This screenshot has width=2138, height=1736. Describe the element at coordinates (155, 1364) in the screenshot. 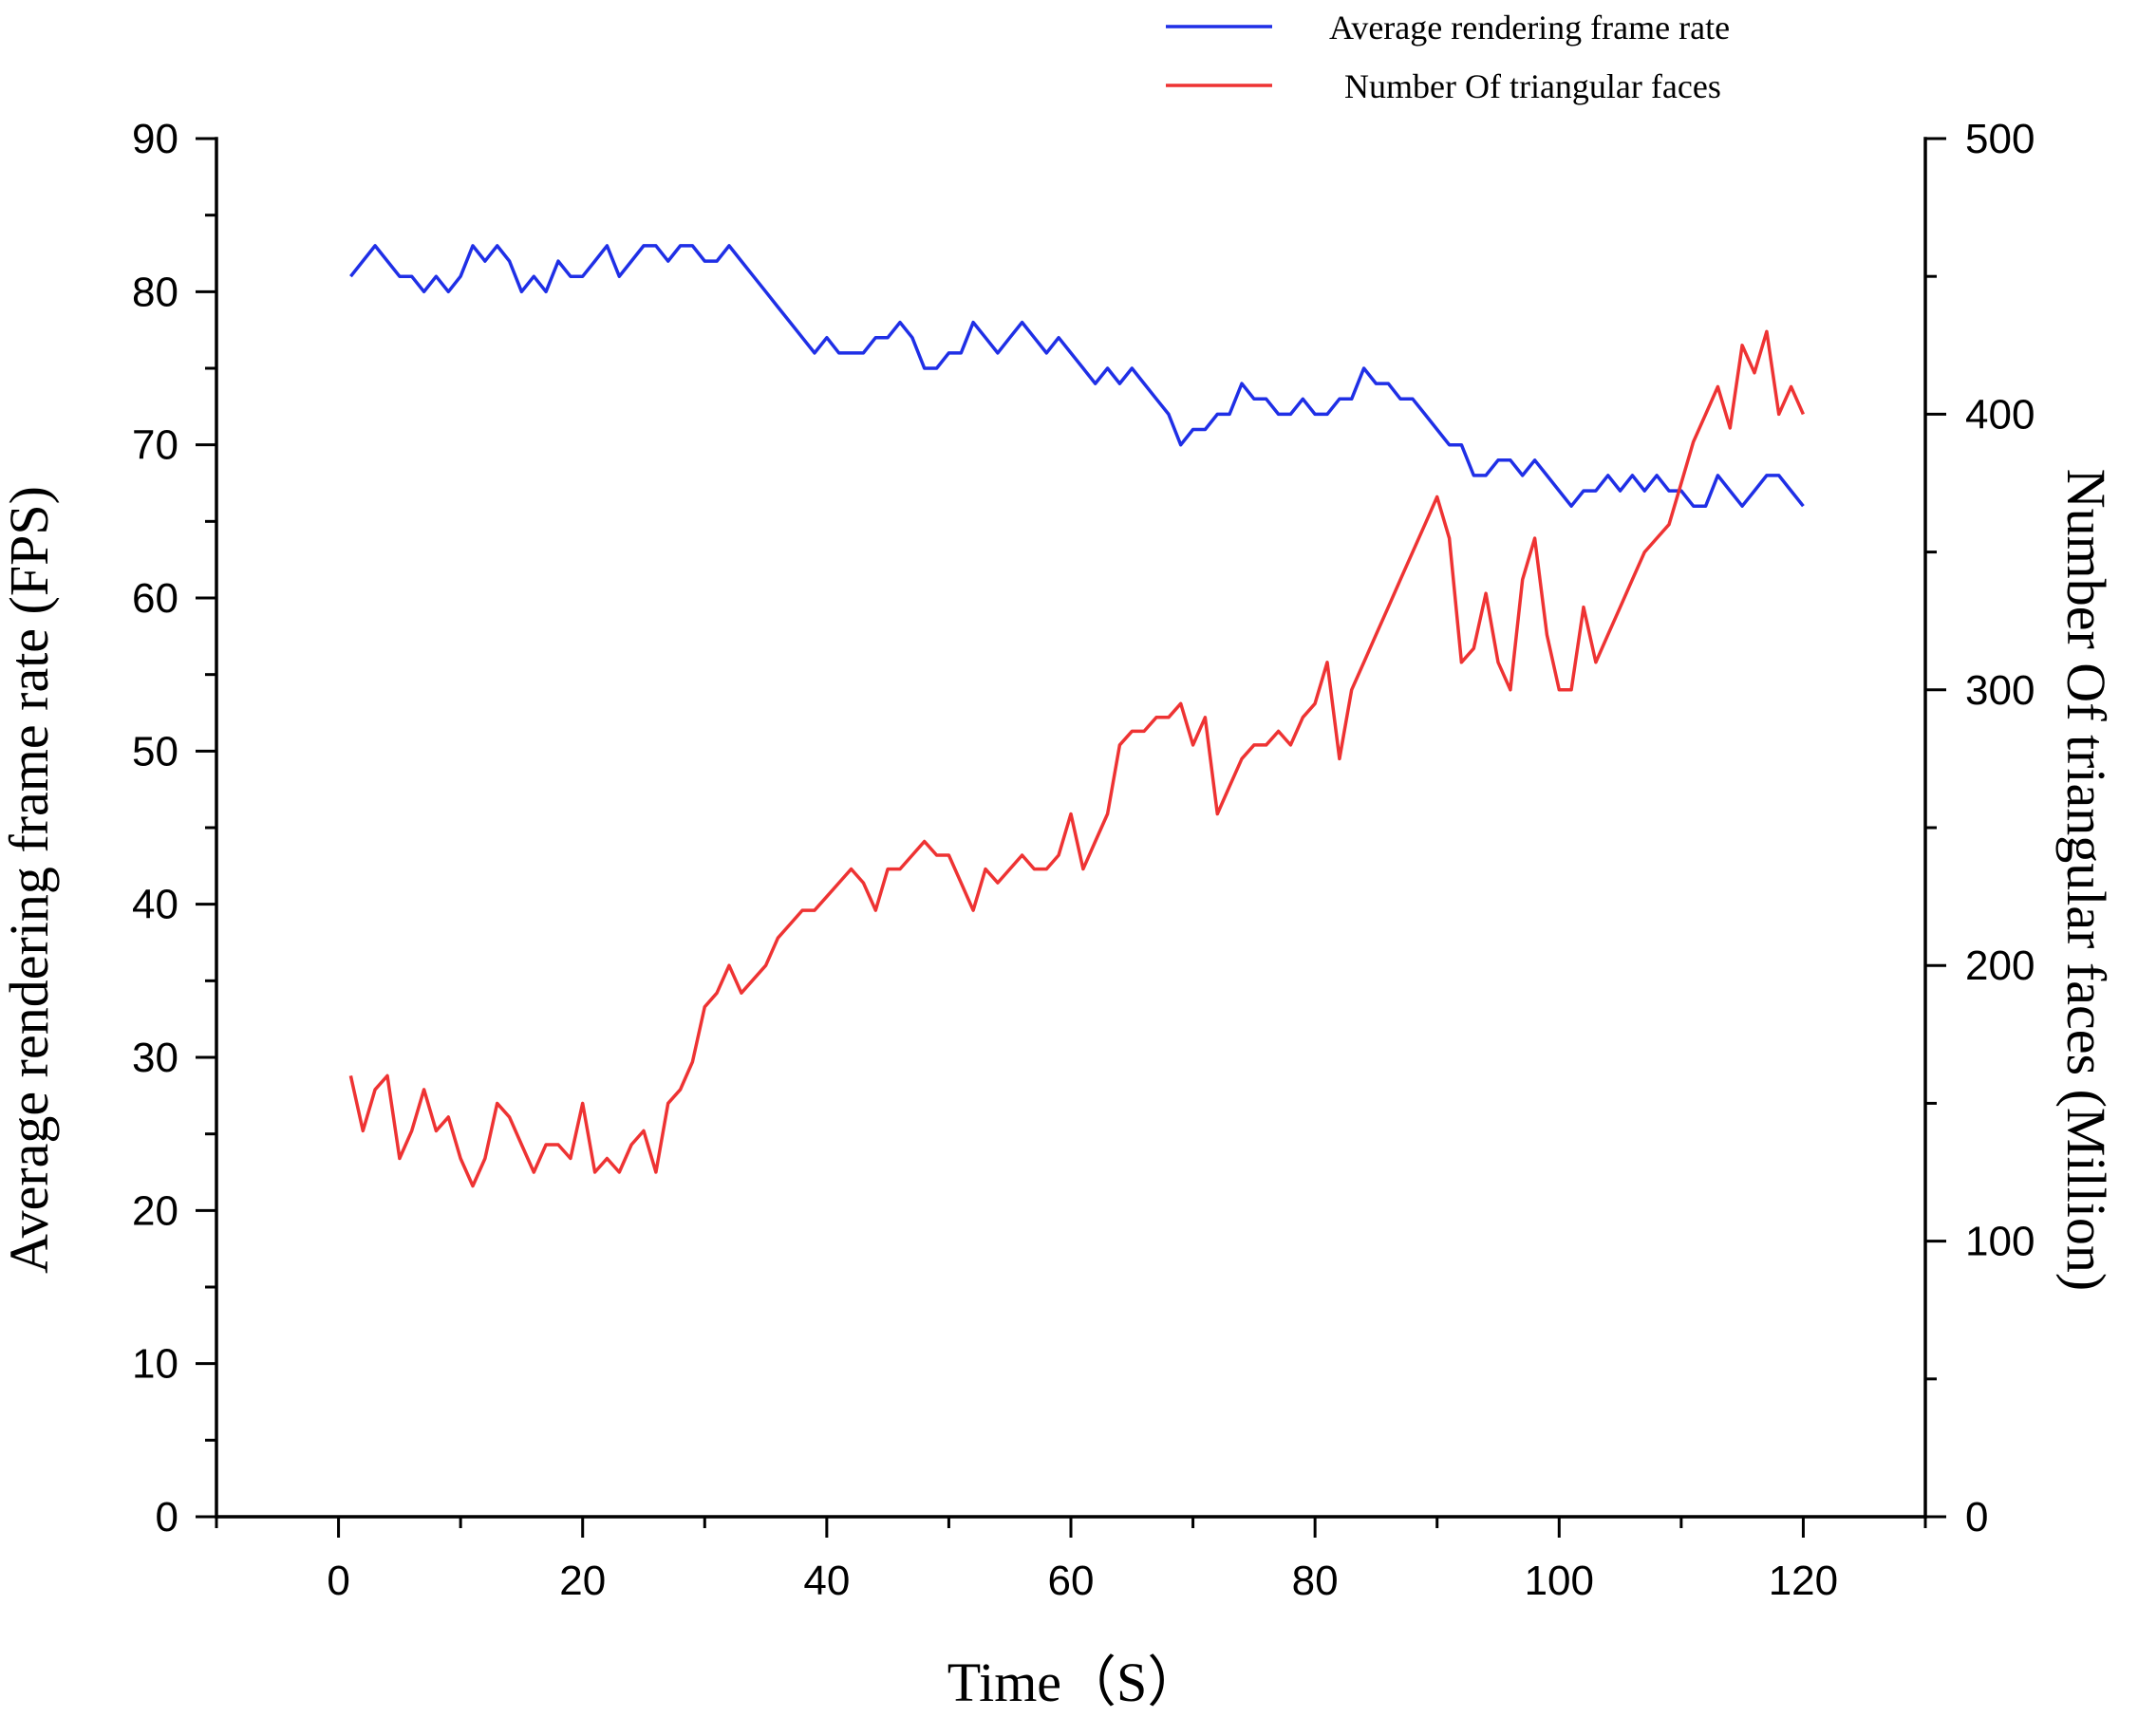

I see `y-tick-label: 10` at that location.